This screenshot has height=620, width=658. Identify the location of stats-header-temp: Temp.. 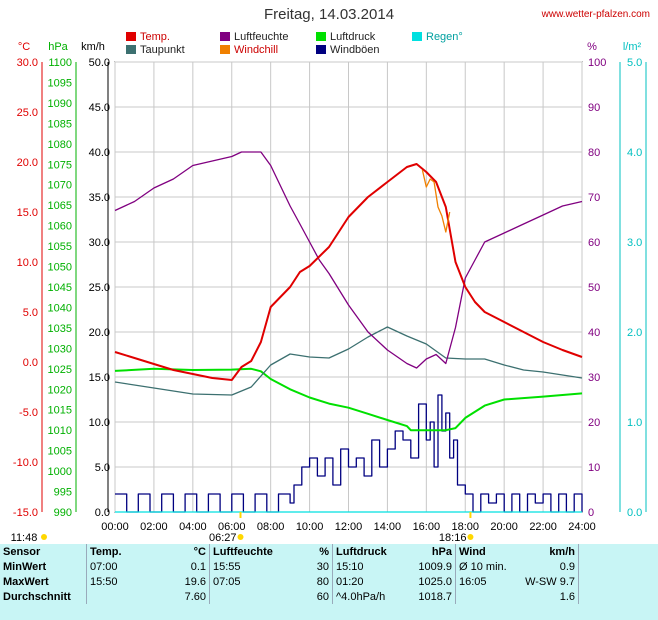
(106, 551).